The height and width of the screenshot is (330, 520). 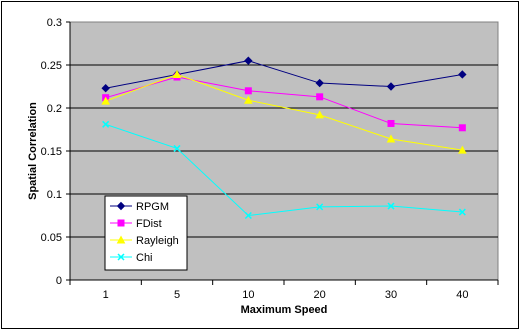 I want to click on x-tick-label: 20, so click(x=320, y=295).